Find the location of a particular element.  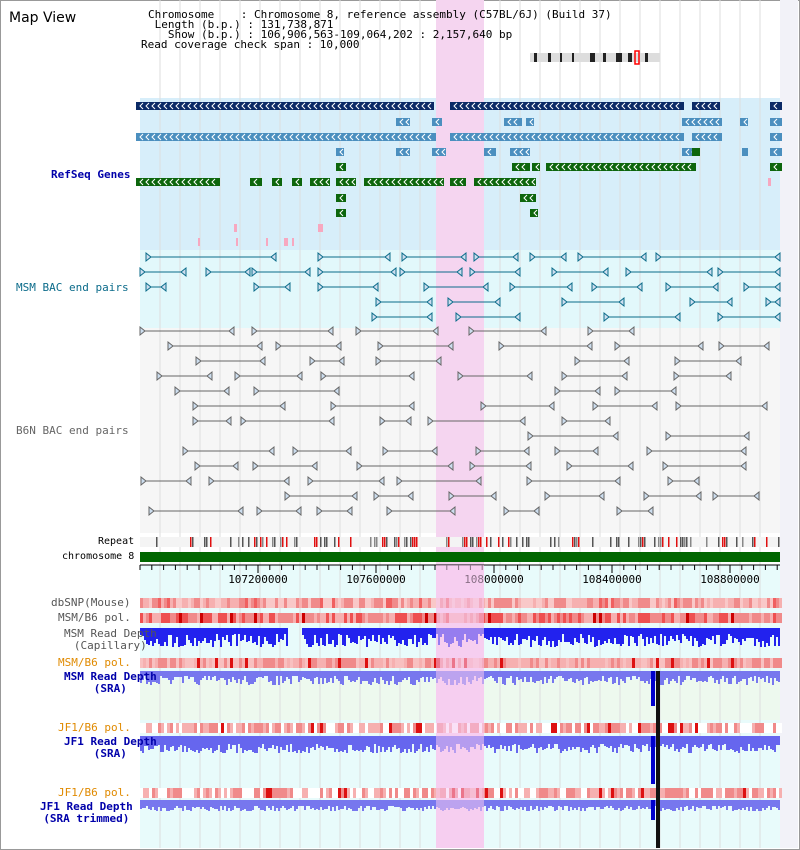

track-label-jf1-depth-trimmed: JF1 Read Depth (SRA trimmed) is located at coordinates (86, 813).